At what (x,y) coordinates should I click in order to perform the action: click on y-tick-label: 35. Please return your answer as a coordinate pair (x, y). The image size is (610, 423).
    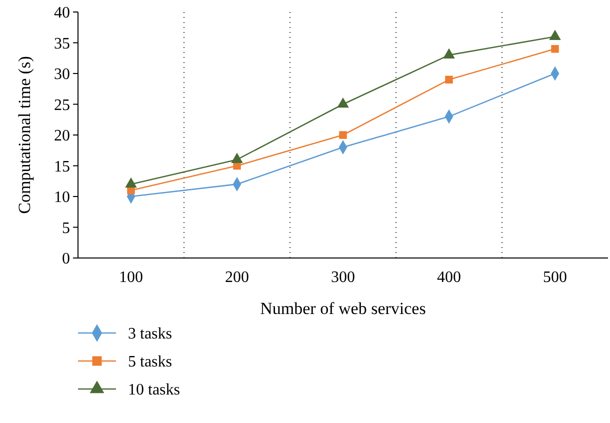
    Looking at the image, I should click on (62, 43).